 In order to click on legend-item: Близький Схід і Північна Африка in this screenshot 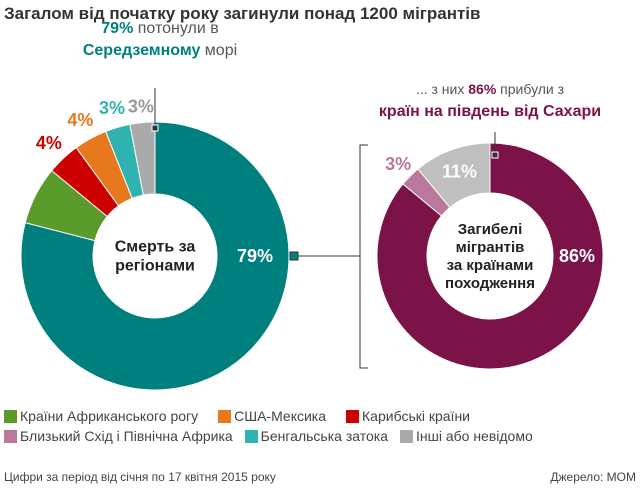, I will do `click(118, 436)`.